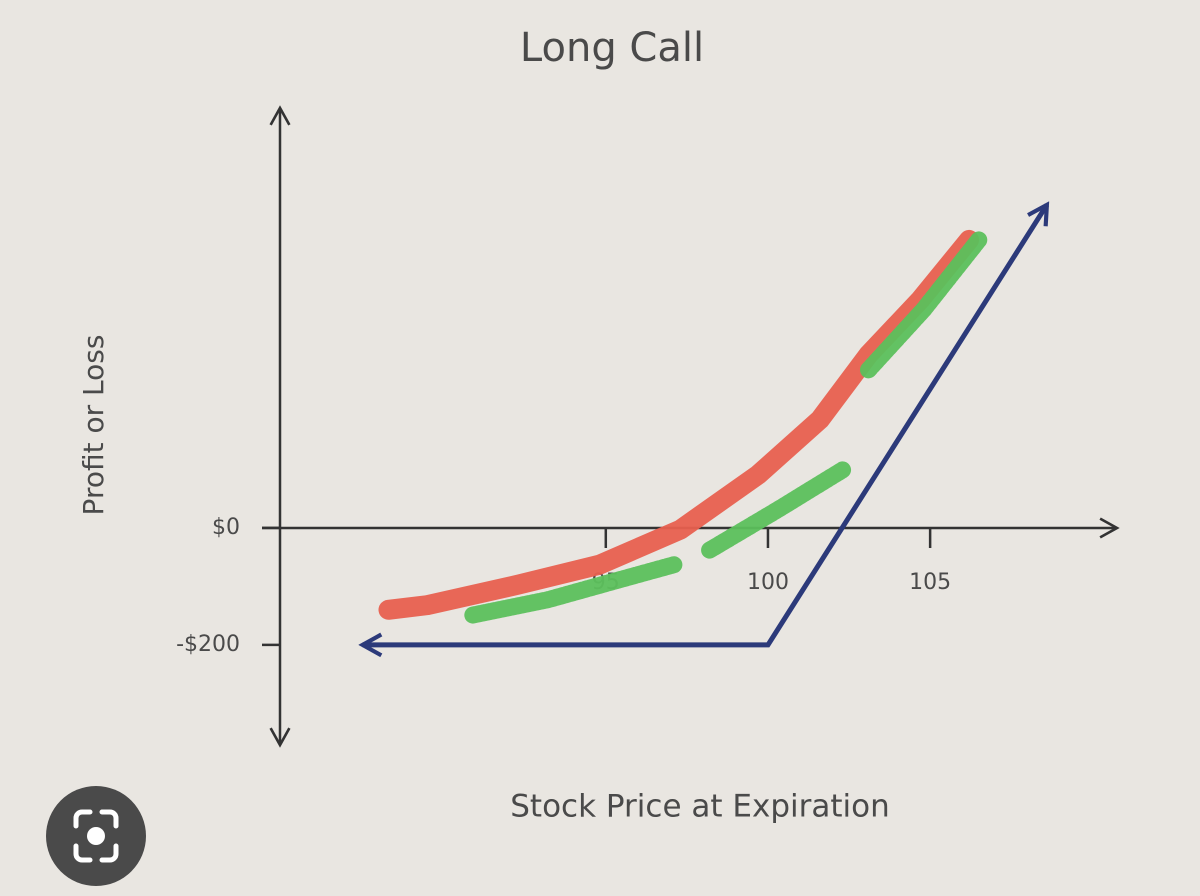  What do you see at coordinates (768, 582) in the screenshot?
I see `x-tick-label: 100` at bounding box center [768, 582].